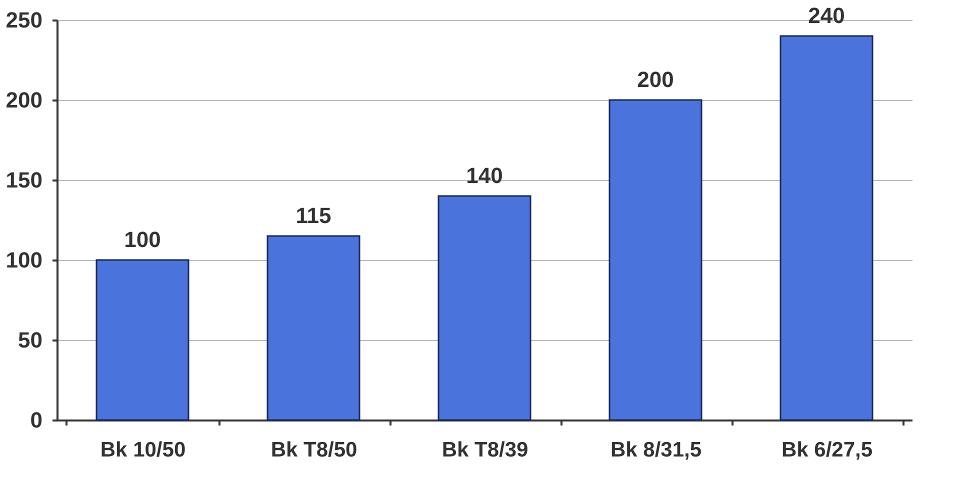 The width and height of the screenshot is (961, 504). I want to click on x-tick-label: Bk 10/50, so click(143, 450).